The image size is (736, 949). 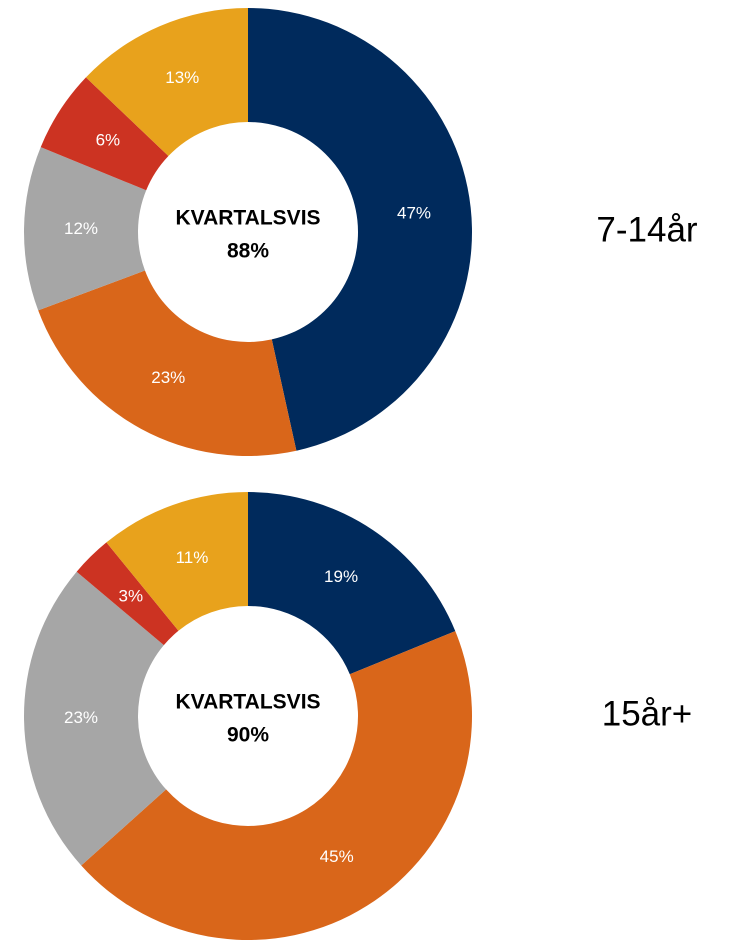 What do you see at coordinates (108, 140) in the screenshot?
I see `value-label: 6%` at bounding box center [108, 140].